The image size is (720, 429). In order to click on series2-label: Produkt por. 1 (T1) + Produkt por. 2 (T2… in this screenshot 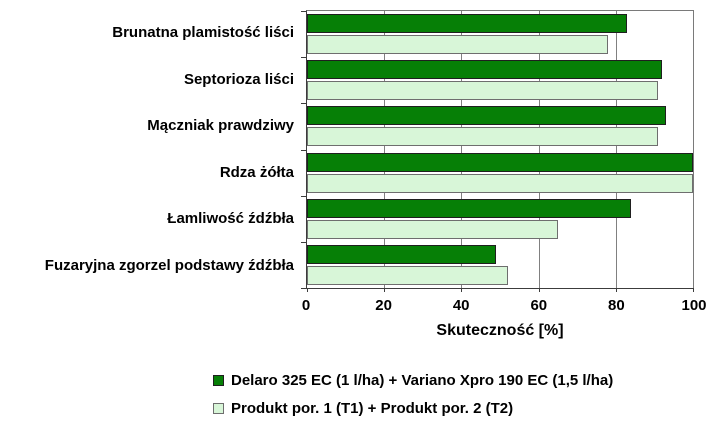, I will do `click(372, 408)`.